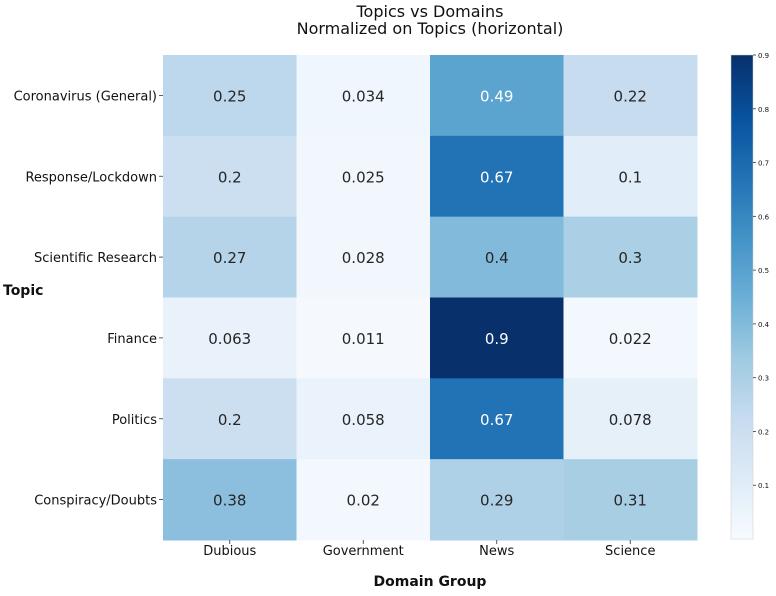 The image size is (776, 596). Describe the element at coordinates (430, 28) in the screenshot. I see `chart-title-line2: Normalized on Topics (horizontal)` at that location.